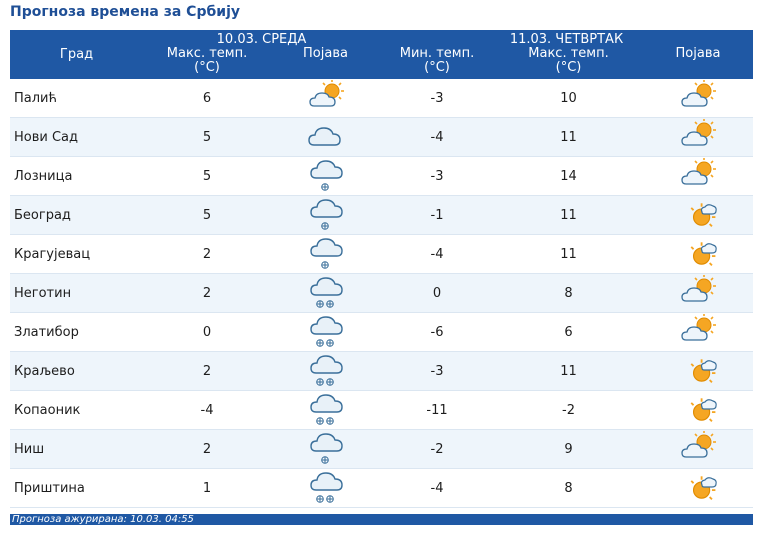 The width and height of the screenshot is (770, 534). I want to click on city-name: Неготин, so click(76, 293).